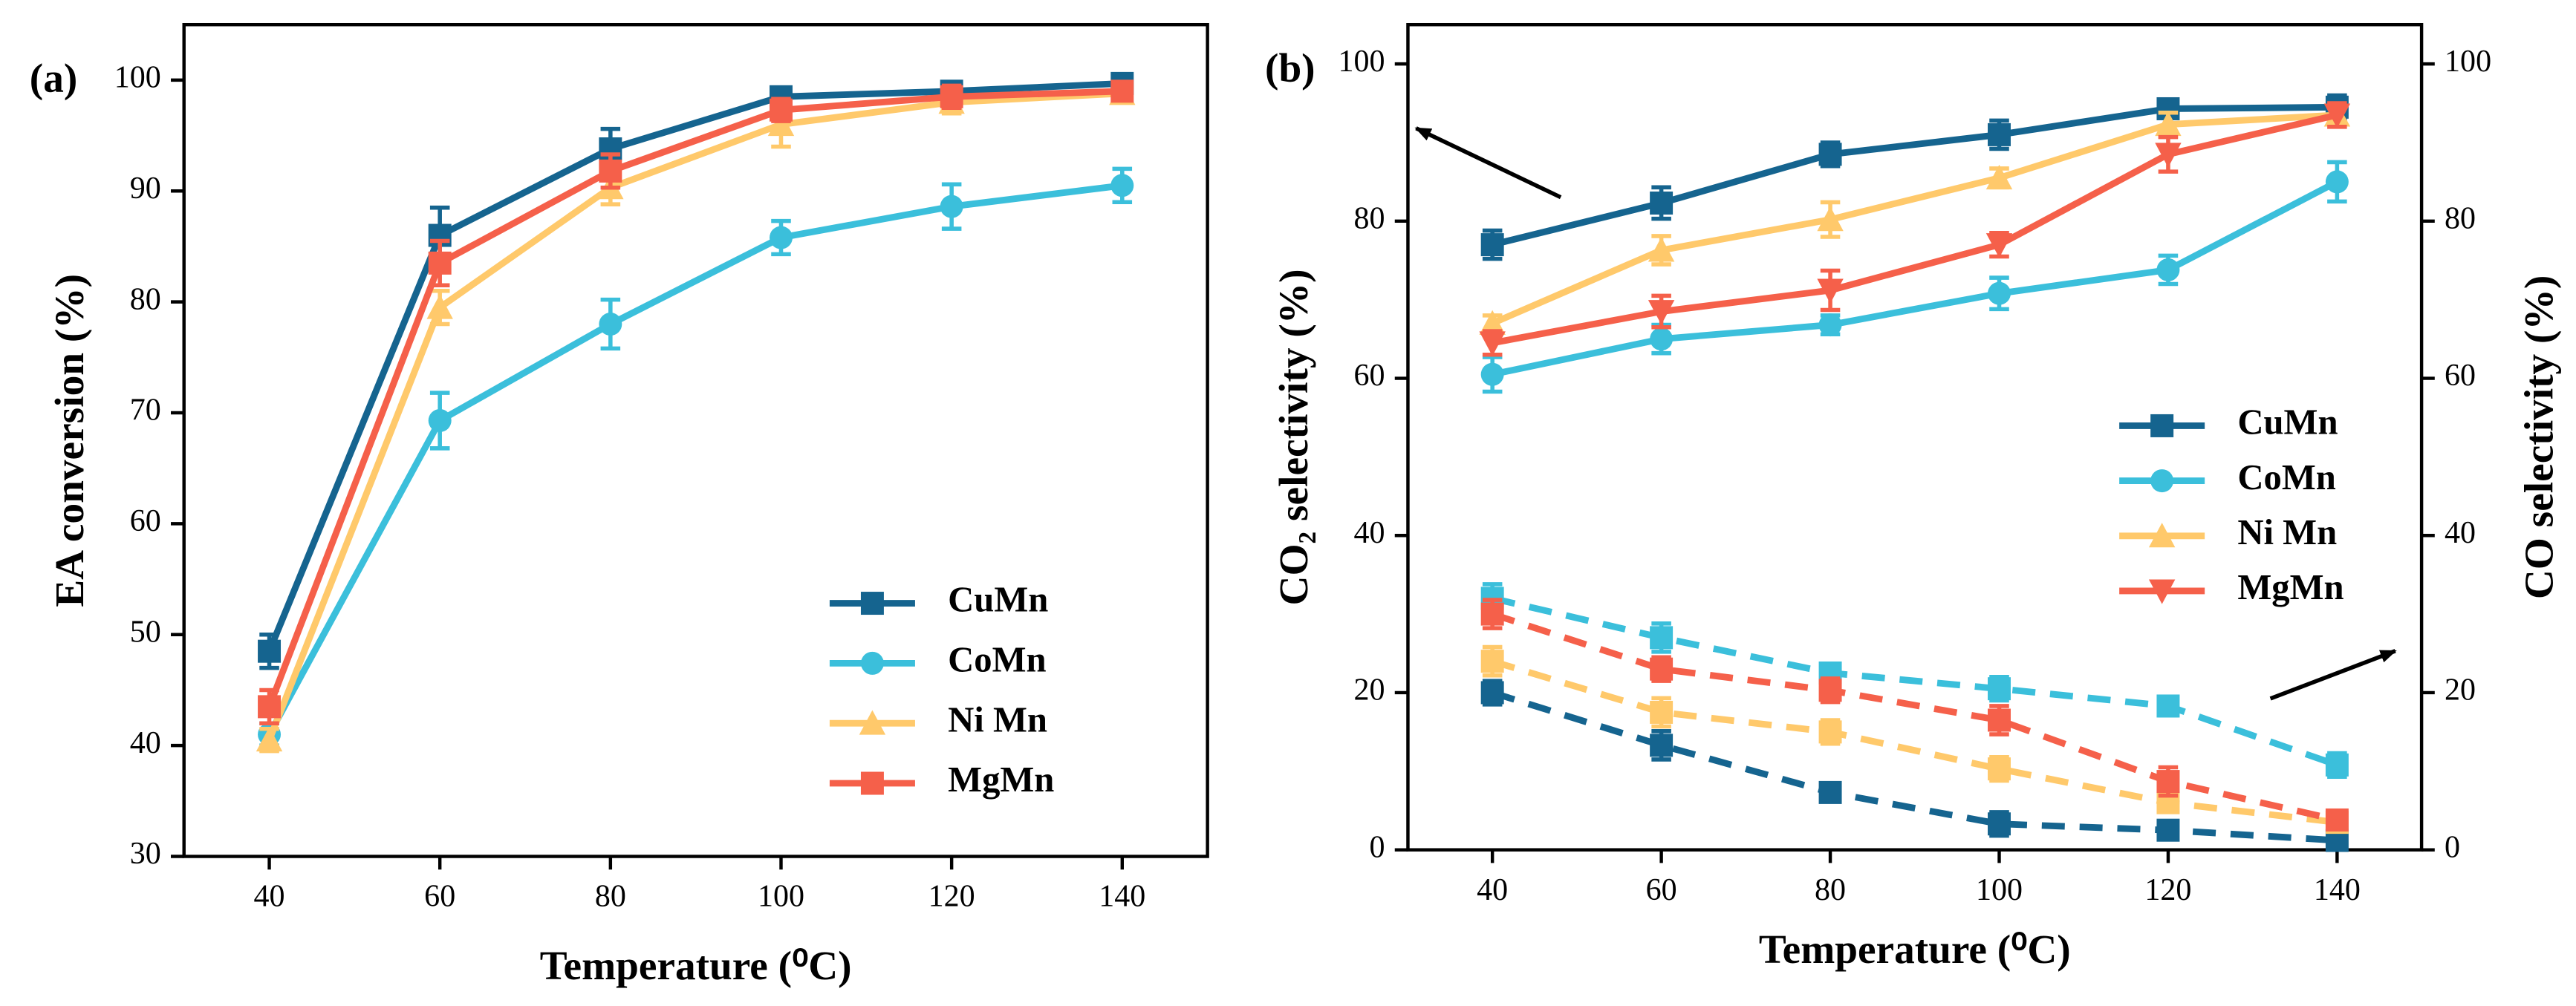  Describe the element at coordinates (1830, 890) in the screenshot. I see `x-tick-label: 80` at that location.